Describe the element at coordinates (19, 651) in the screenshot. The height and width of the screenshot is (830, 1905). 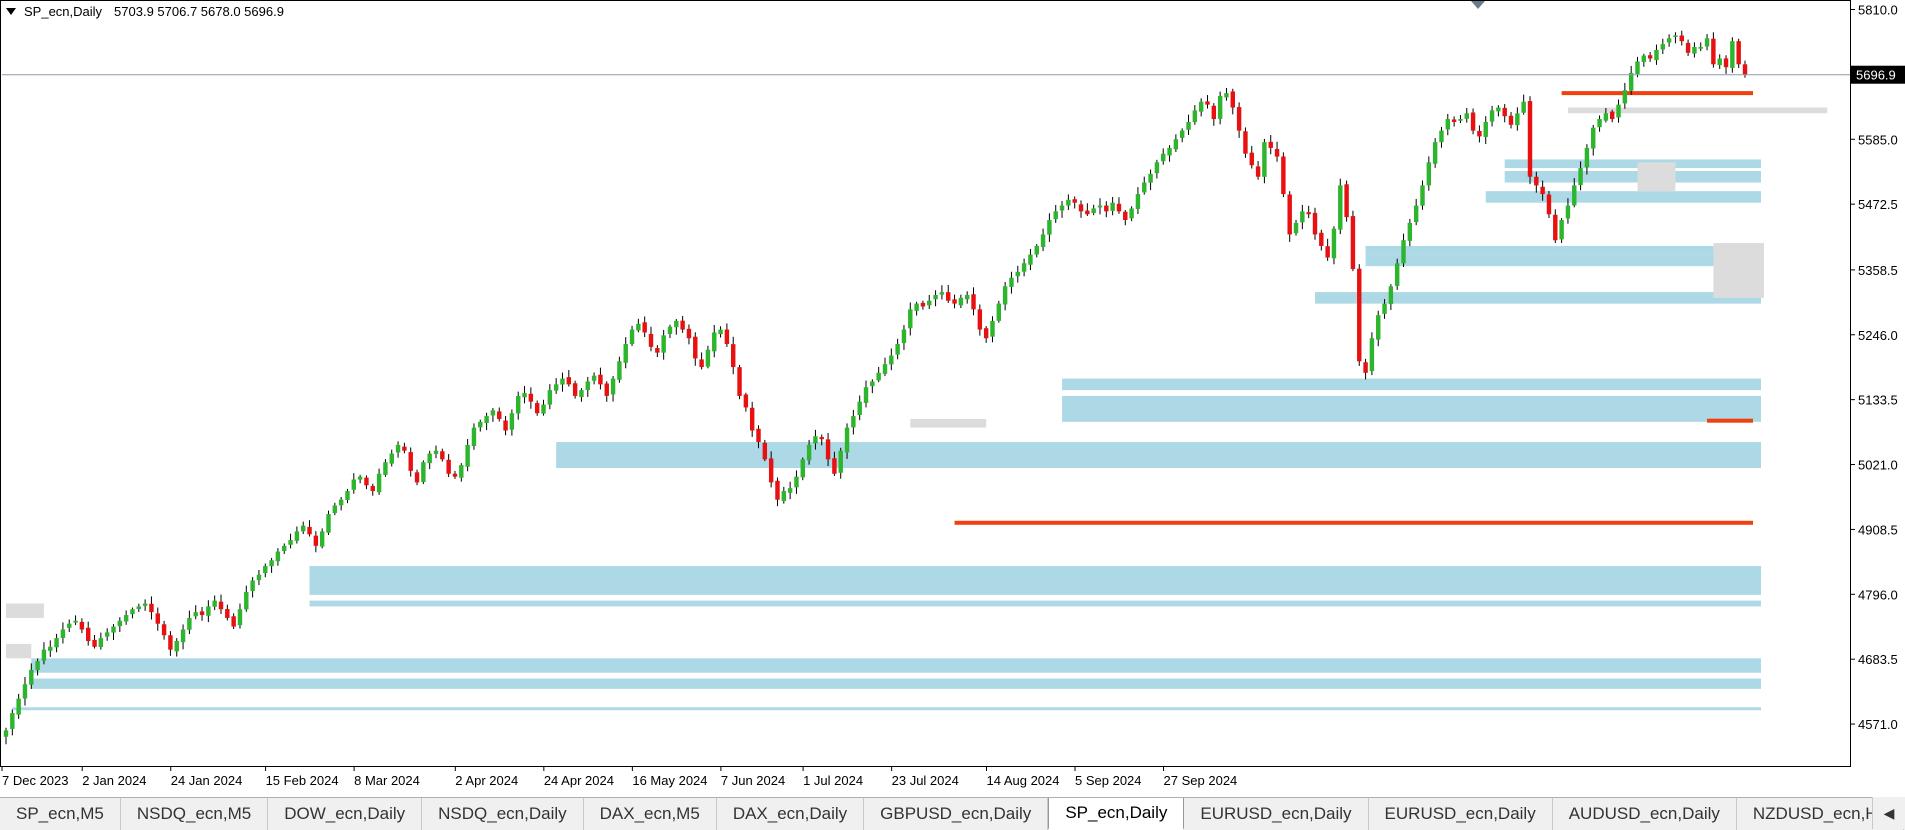
I see `imbalance-zone` at that location.